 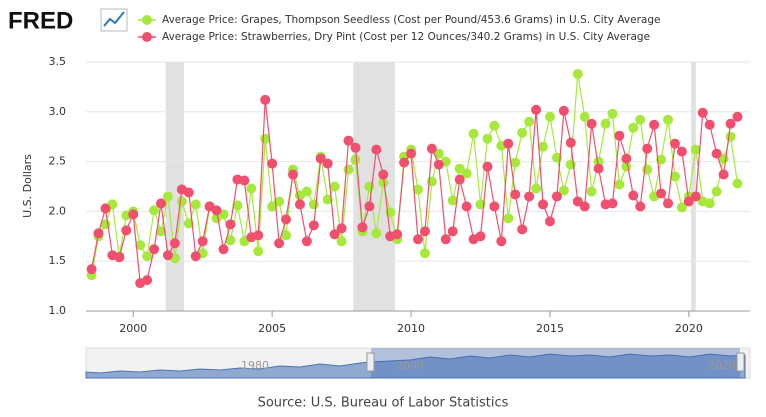 What do you see at coordinates (114, 20) in the screenshot?
I see `logo-icon` at bounding box center [114, 20].